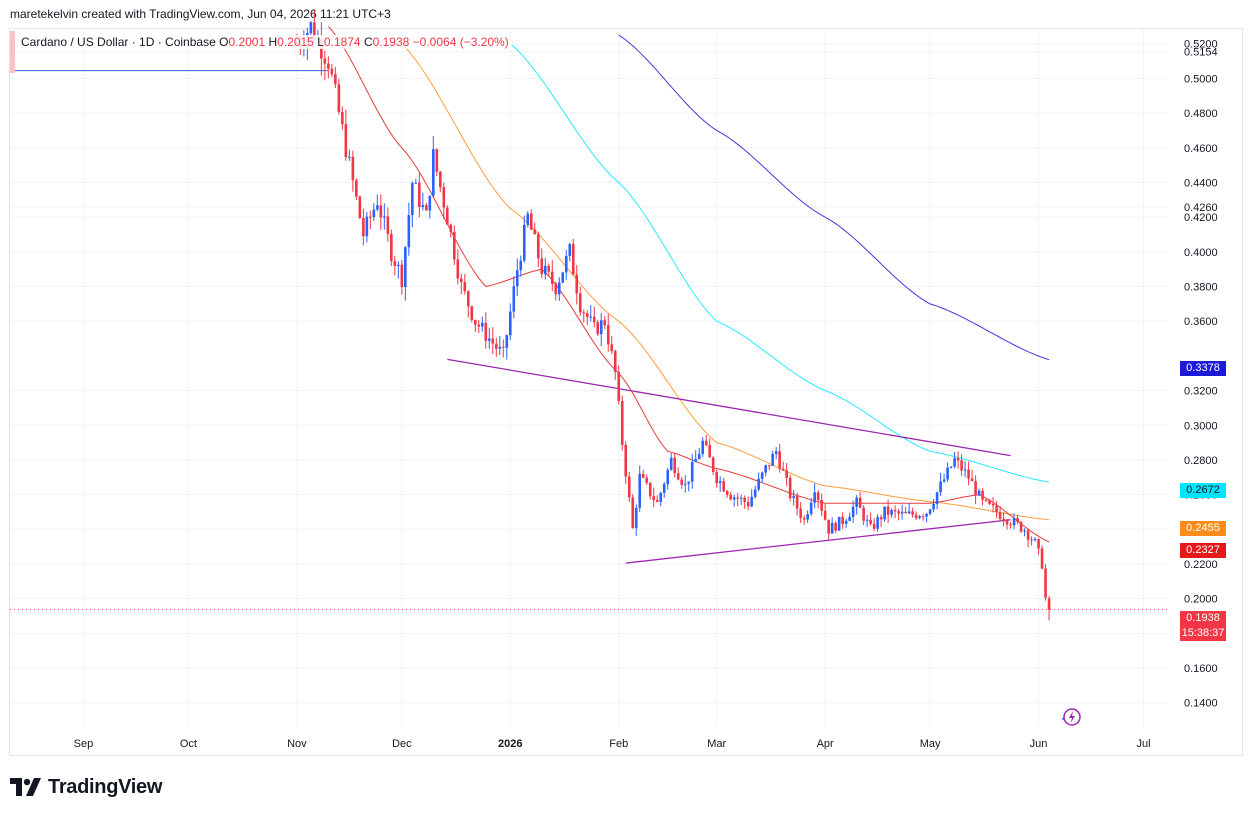  What do you see at coordinates (1203, 550) in the screenshot?
I see `ma20-price-label: 0.2327` at bounding box center [1203, 550].